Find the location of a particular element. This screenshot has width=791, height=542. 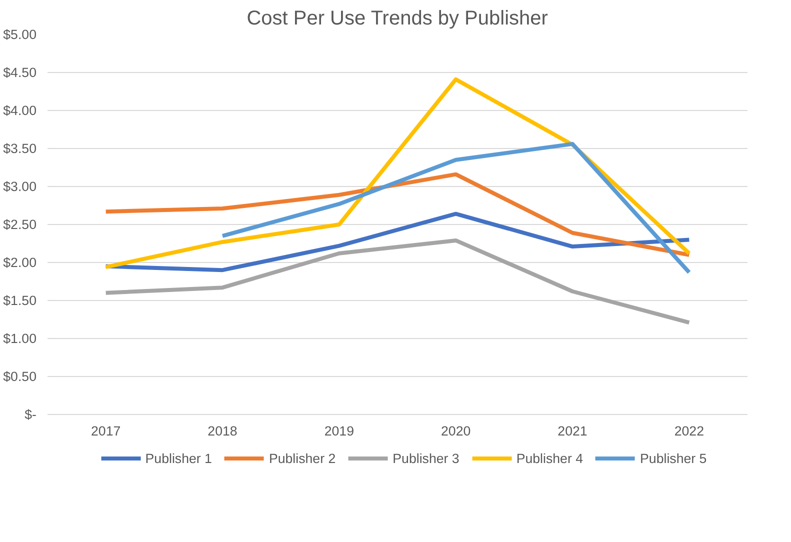

x-tick-label: 2017 is located at coordinates (106, 431).